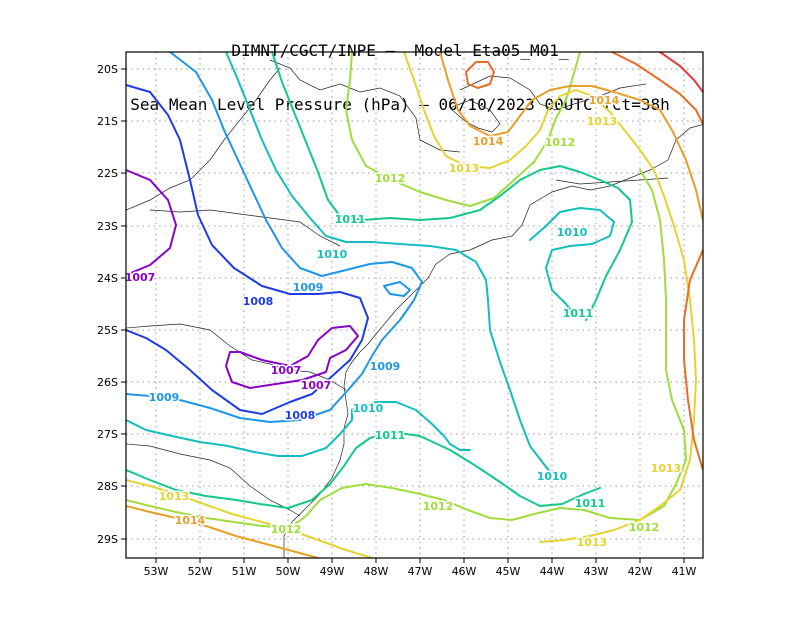 This screenshot has width=800, height=618. I want to click on lon-tick-label: 44W, so click(552, 571).